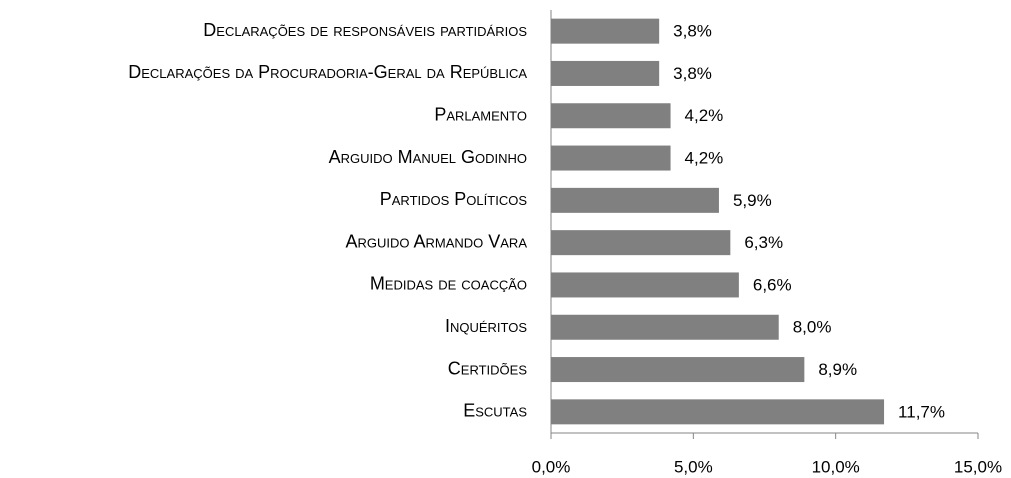 This screenshot has width=1011, height=478. Describe the element at coordinates (978, 466) in the screenshot. I see `x-tick-label: 15,0%` at that location.